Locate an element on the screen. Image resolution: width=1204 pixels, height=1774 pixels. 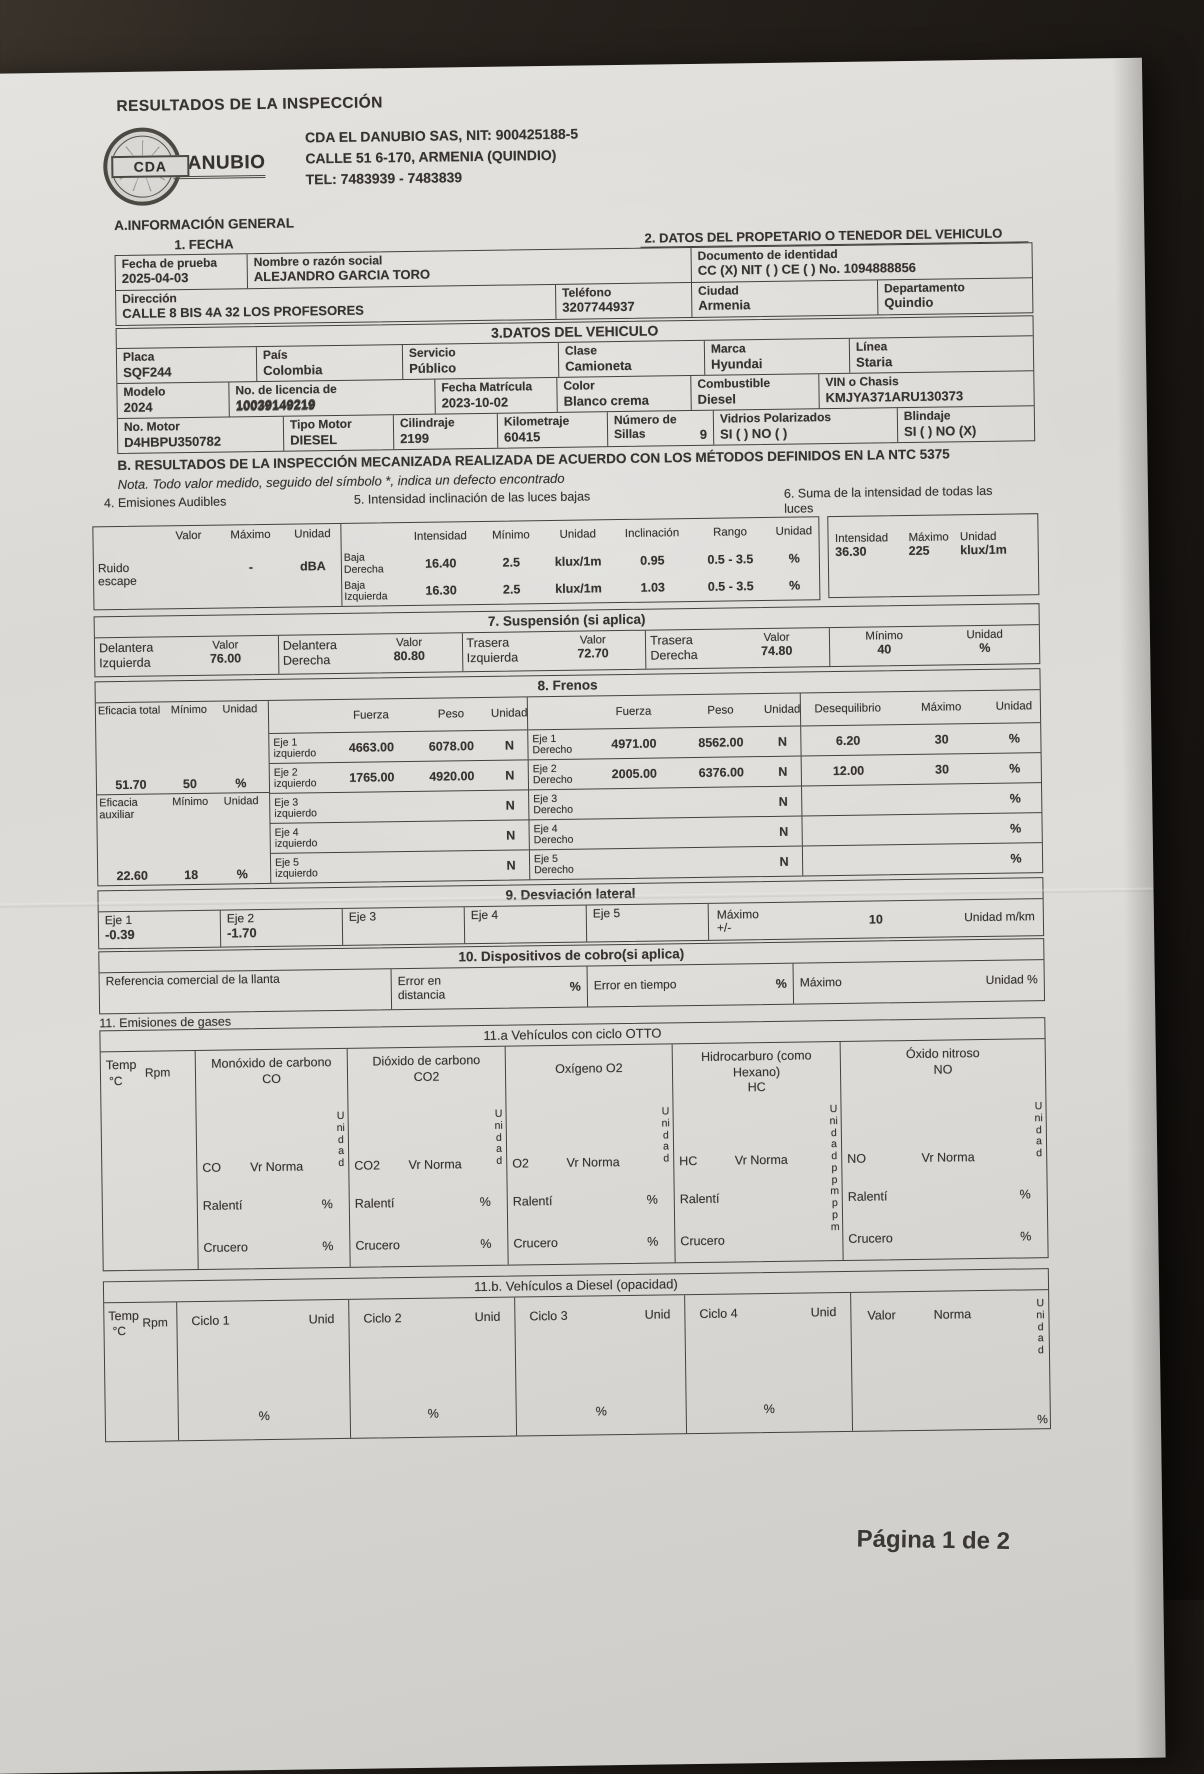
temp-rpm-cell: Temp Rpm °C is located at coordinates (149, 1161).